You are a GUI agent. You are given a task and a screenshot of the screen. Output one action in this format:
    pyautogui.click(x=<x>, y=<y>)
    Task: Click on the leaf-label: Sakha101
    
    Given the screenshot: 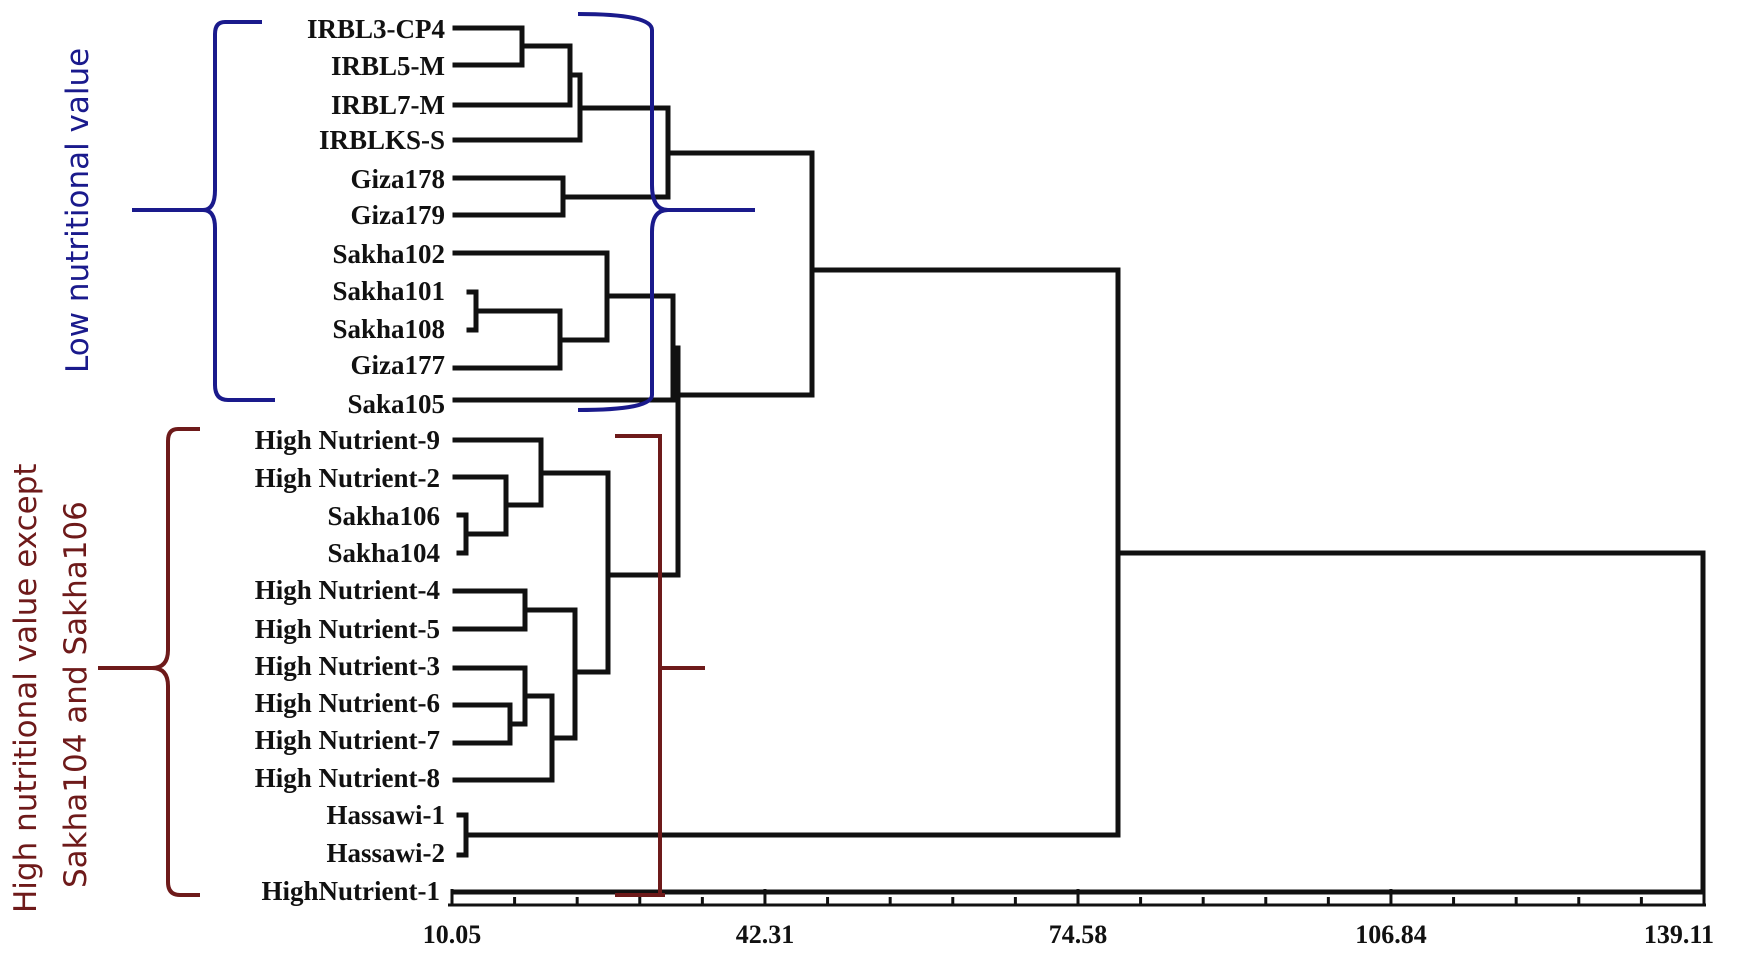 What is the action you would take?
    pyautogui.click(x=388, y=291)
    